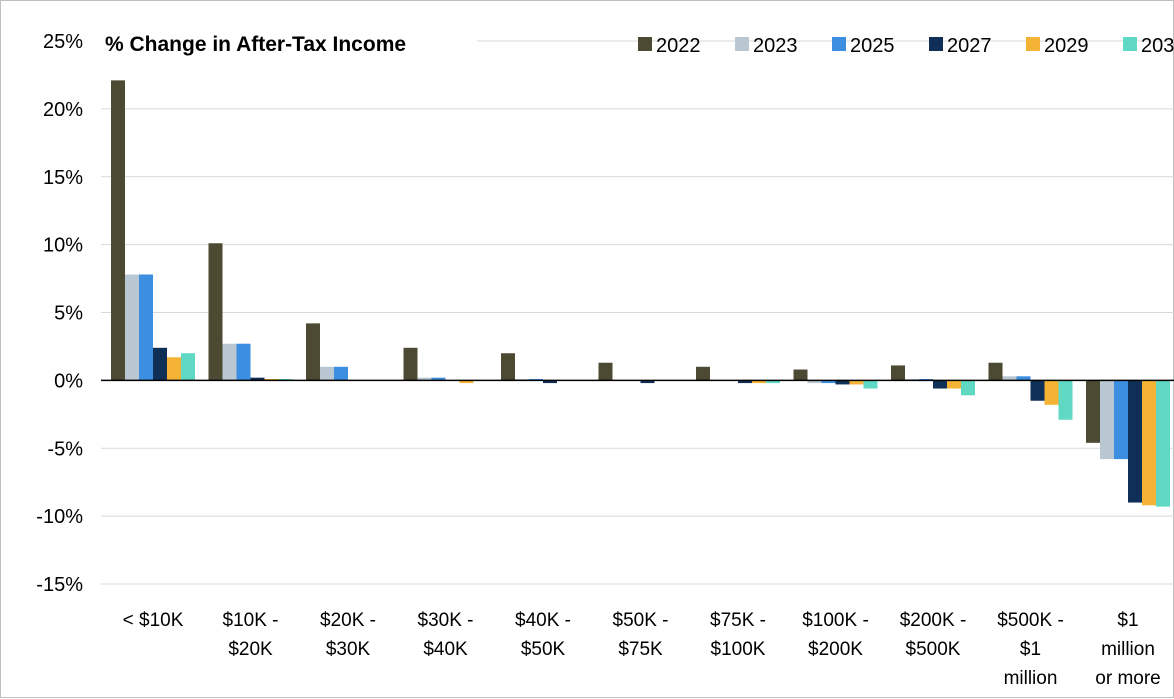 This screenshot has width=1174, height=699. Describe the element at coordinates (250, 649) in the screenshot. I see `x-category-label: $20K` at that location.